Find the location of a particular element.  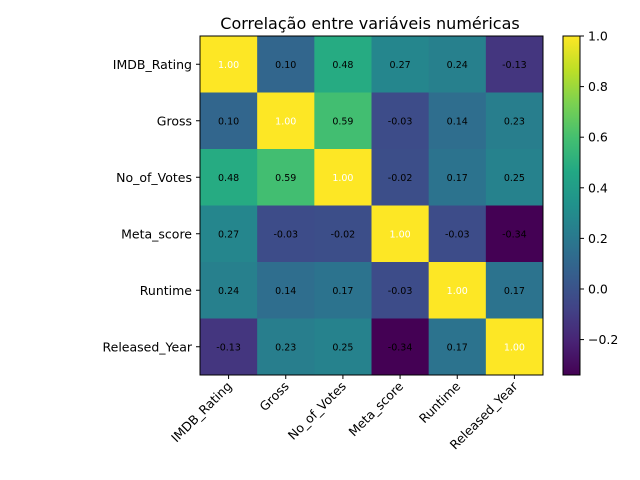

heatmap-cell-Gross-Gross is located at coordinates (286, 121).